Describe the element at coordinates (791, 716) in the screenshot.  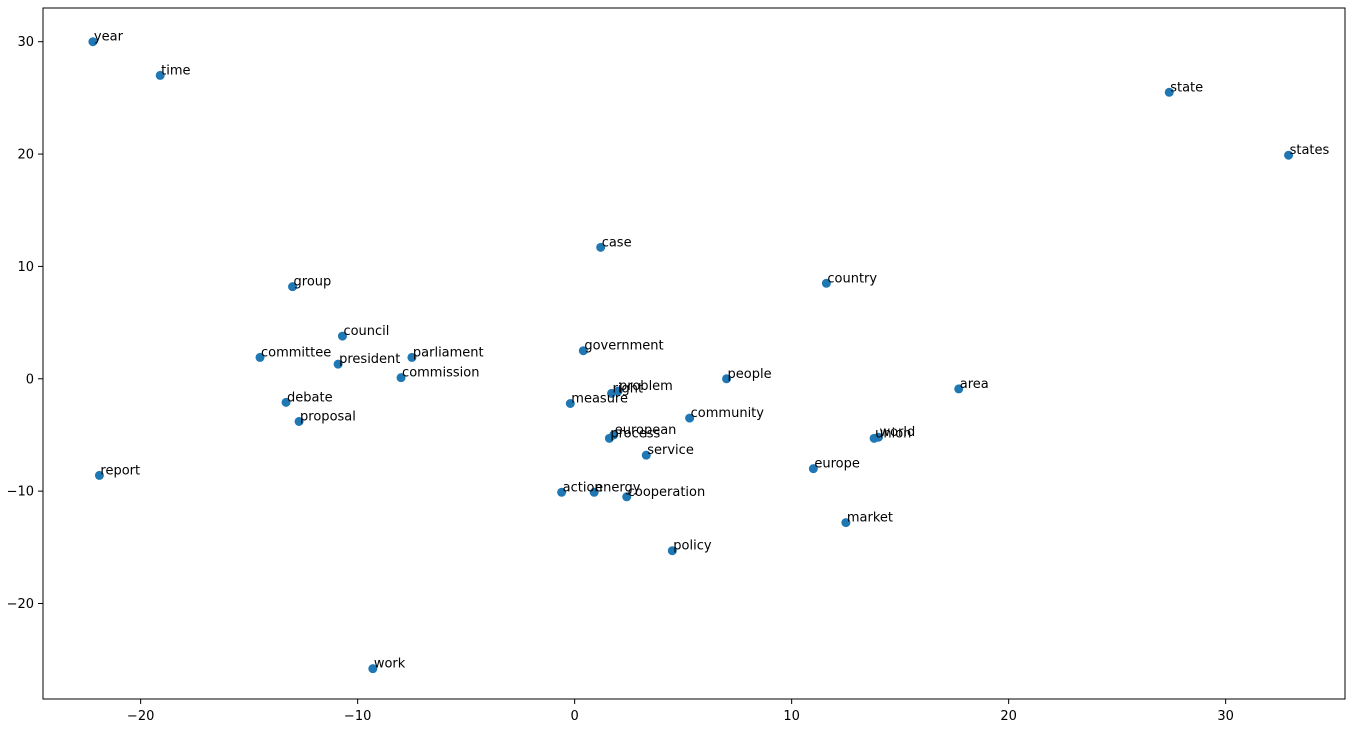
I see `x-tick-label: 10` at that location.